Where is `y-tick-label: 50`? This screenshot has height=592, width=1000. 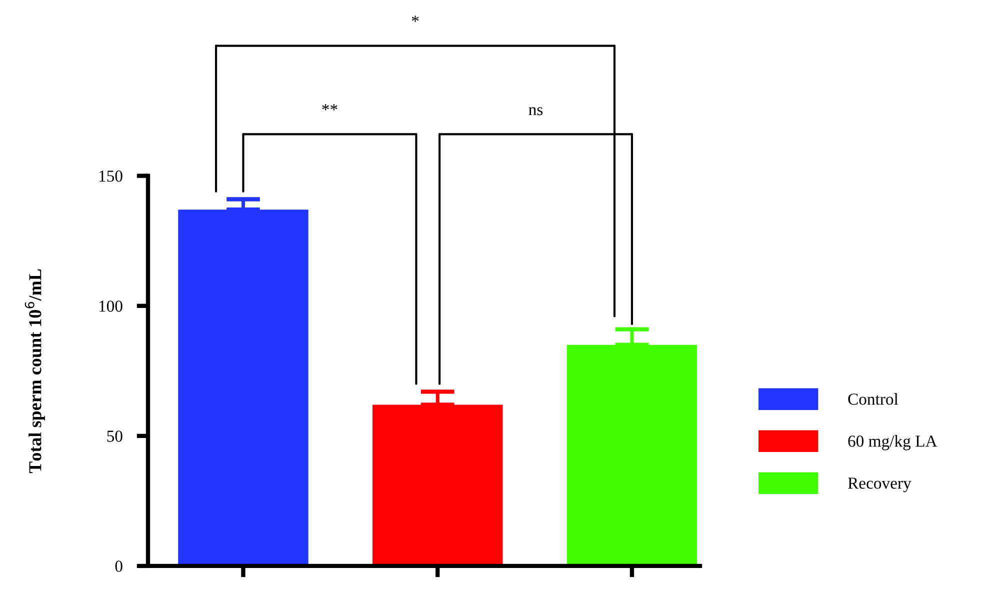
y-tick-label: 50 is located at coordinates (114, 436).